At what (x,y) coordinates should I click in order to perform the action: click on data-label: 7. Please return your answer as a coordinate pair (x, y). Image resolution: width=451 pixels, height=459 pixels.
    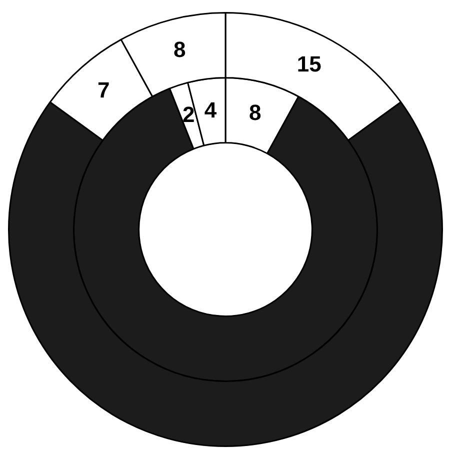
    Looking at the image, I should click on (104, 89).